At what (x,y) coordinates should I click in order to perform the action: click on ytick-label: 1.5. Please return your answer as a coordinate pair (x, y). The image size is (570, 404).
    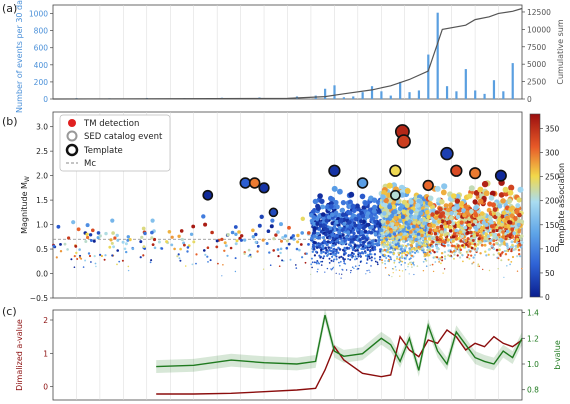
    Looking at the image, I should click on (42, 200).